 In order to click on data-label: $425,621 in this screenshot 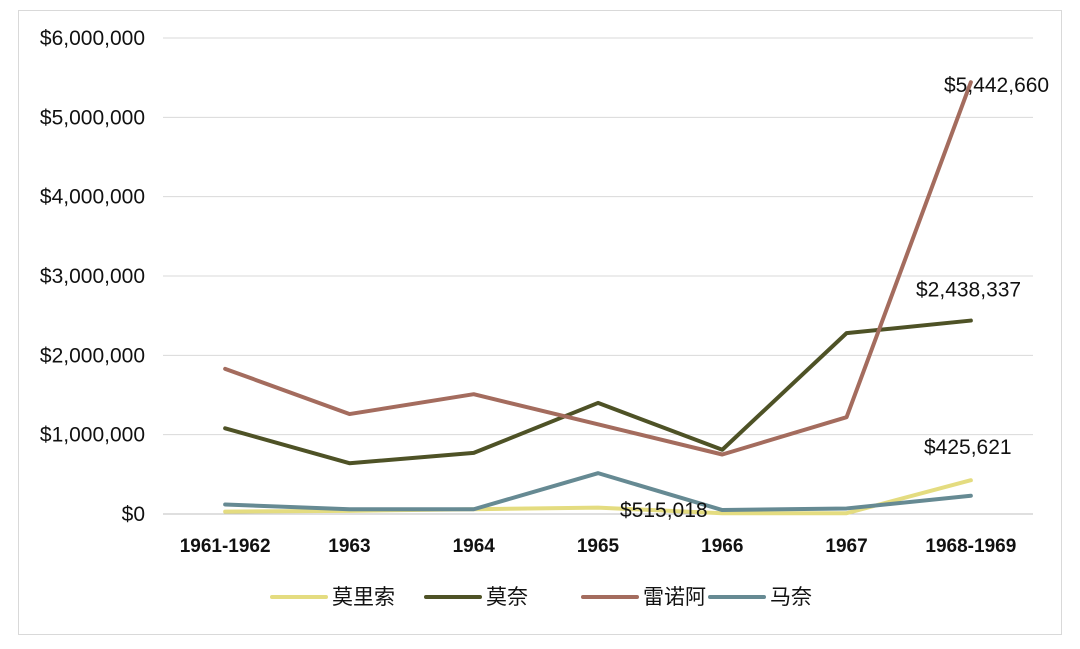, I will do `click(968, 447)`.